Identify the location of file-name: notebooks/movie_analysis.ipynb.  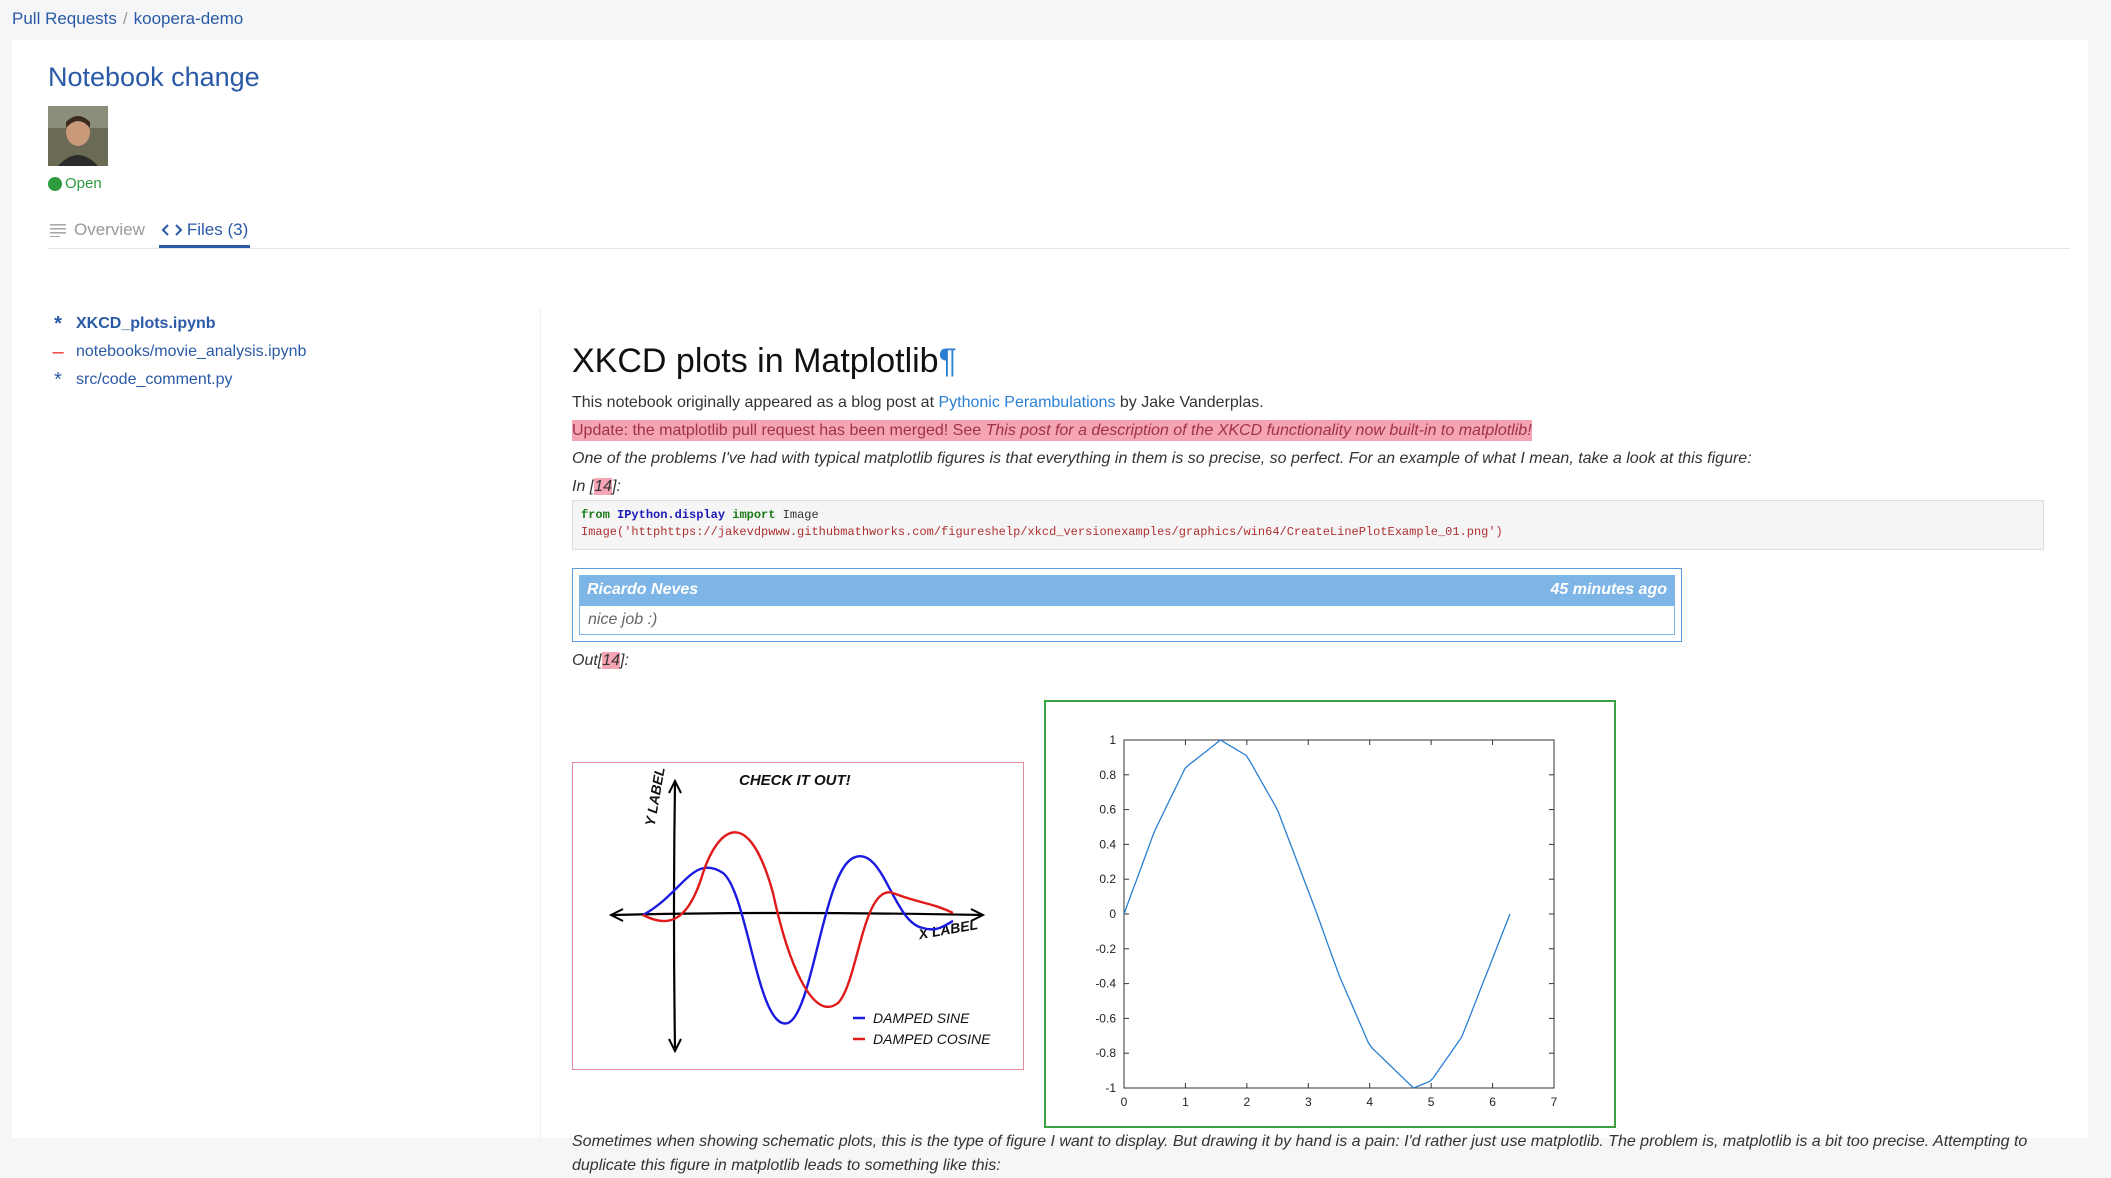
(191, 352).